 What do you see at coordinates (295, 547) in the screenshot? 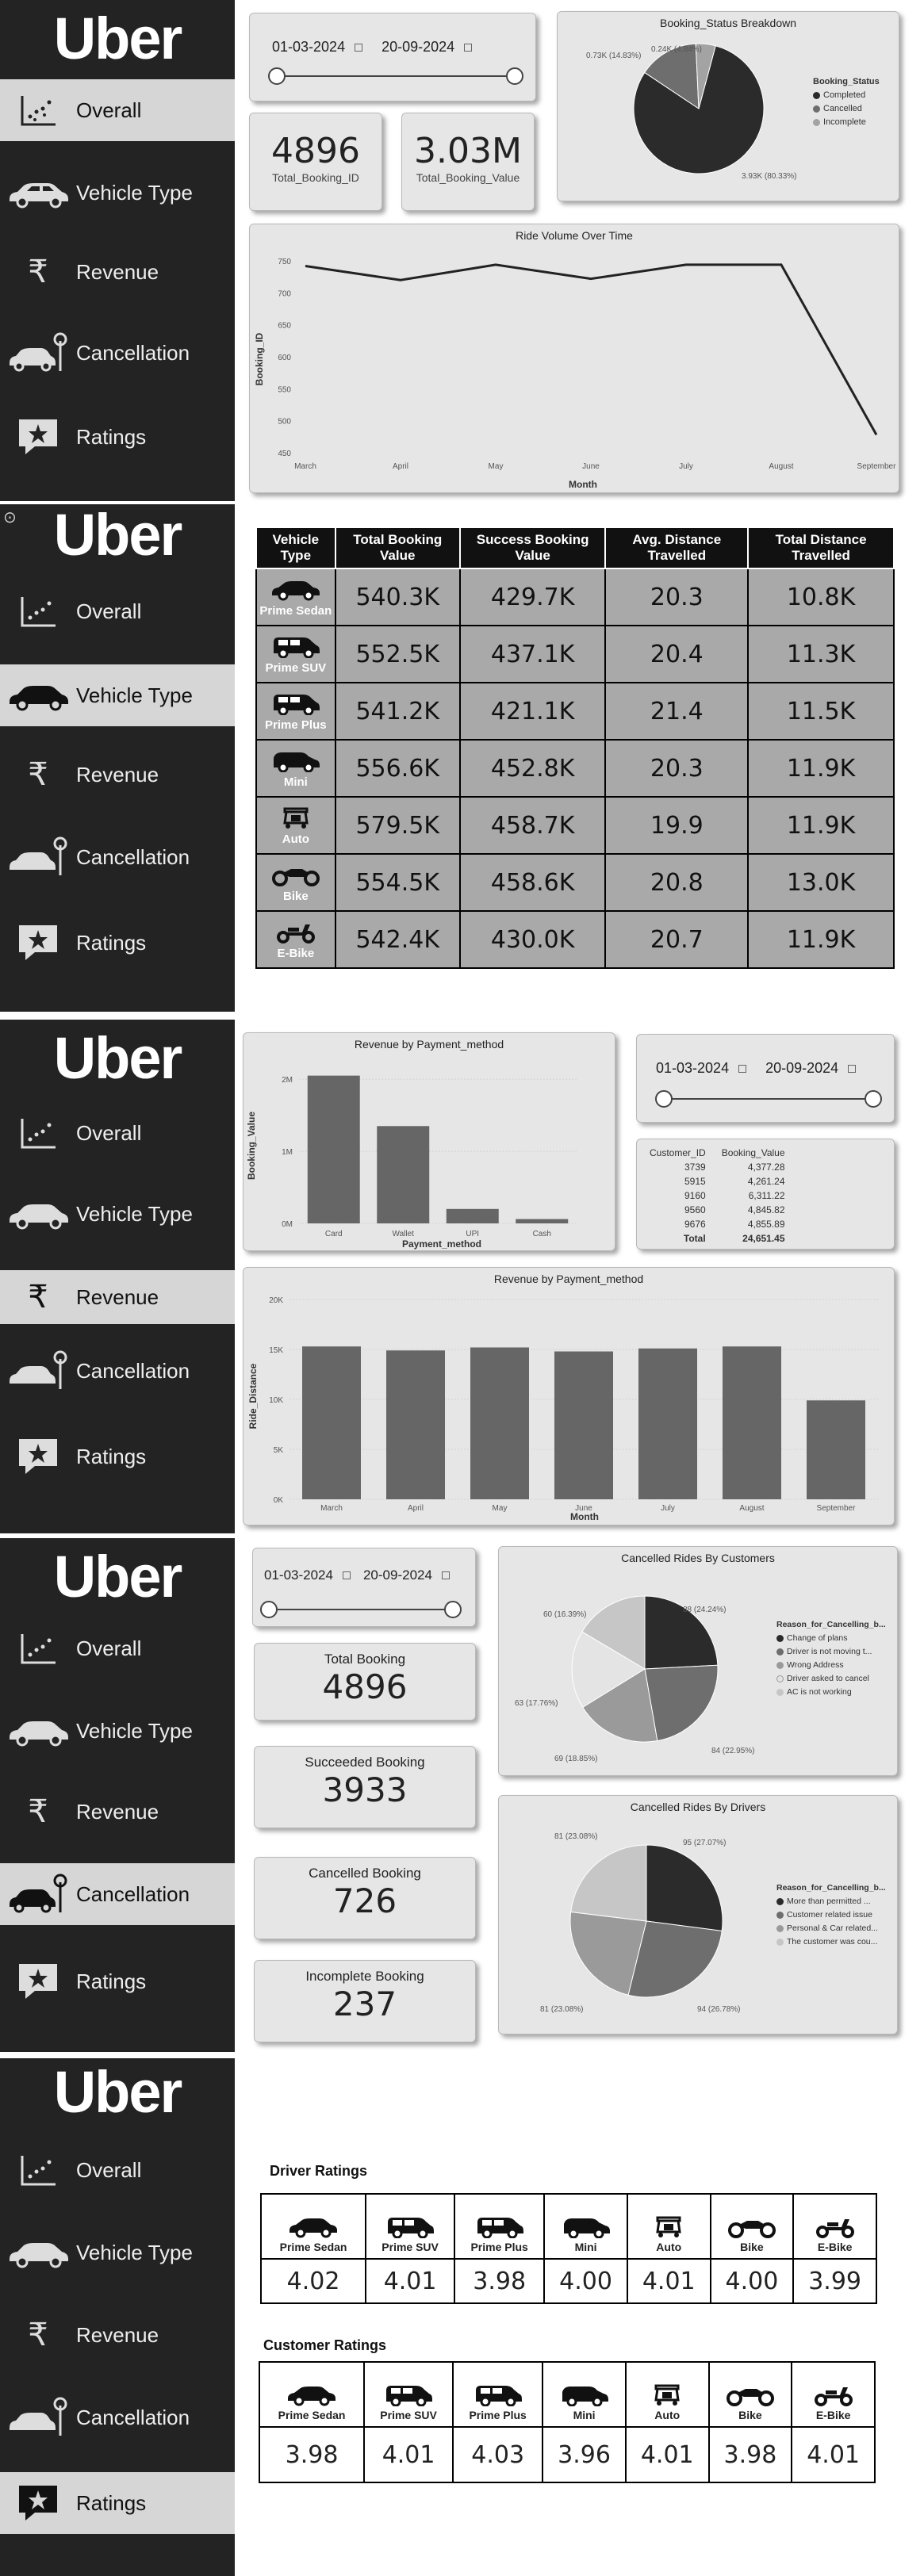
I see `column-header: Vehicle Type` at bounding box center [295, 547].